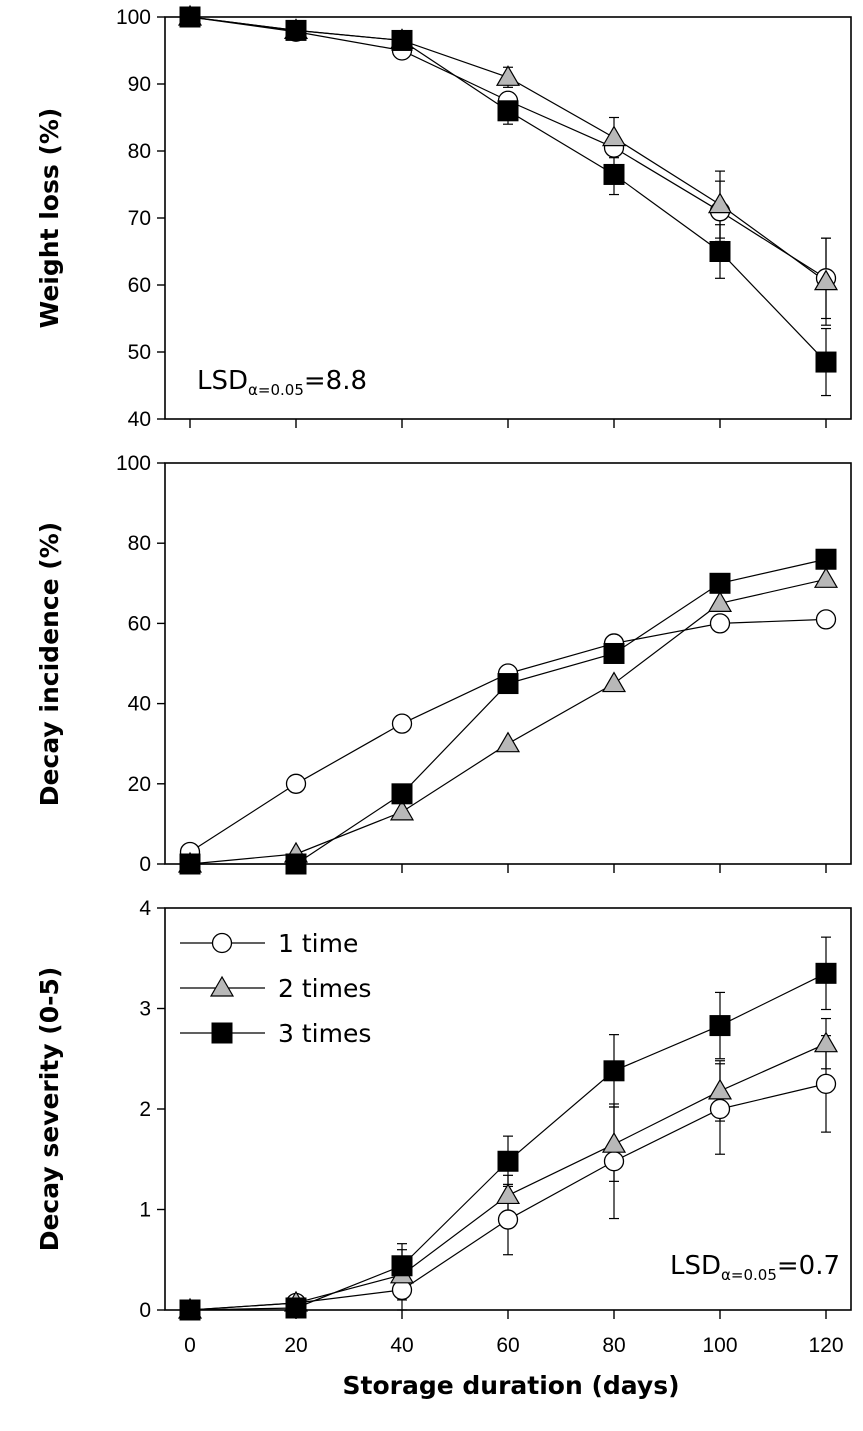 The image size is (863, 1431). Describe the element at coordinates (145, 864) in the screenshot. I see `y-tick-label: 0` at that location.